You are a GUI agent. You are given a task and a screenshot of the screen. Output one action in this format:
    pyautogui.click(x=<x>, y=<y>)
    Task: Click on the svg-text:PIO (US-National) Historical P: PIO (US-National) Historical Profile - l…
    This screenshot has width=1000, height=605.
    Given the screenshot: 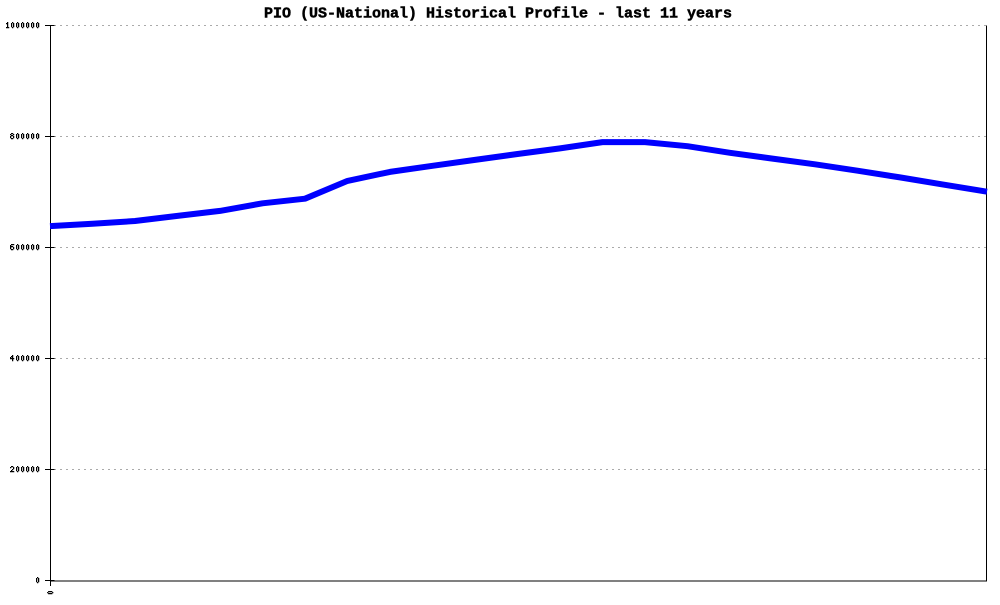 What is the action you would take?
    pyautogui.click(x=498, y=14)
    